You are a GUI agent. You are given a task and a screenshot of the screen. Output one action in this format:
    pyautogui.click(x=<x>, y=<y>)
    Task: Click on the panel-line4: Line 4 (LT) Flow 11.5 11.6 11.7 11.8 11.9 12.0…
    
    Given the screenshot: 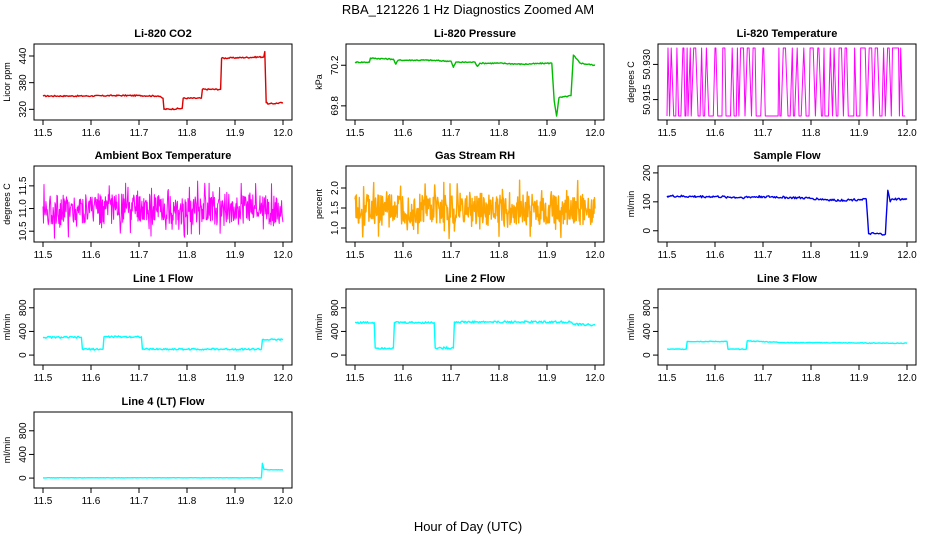 What is the action you would take?
    pyautogui.click(x=147, y=451)
    